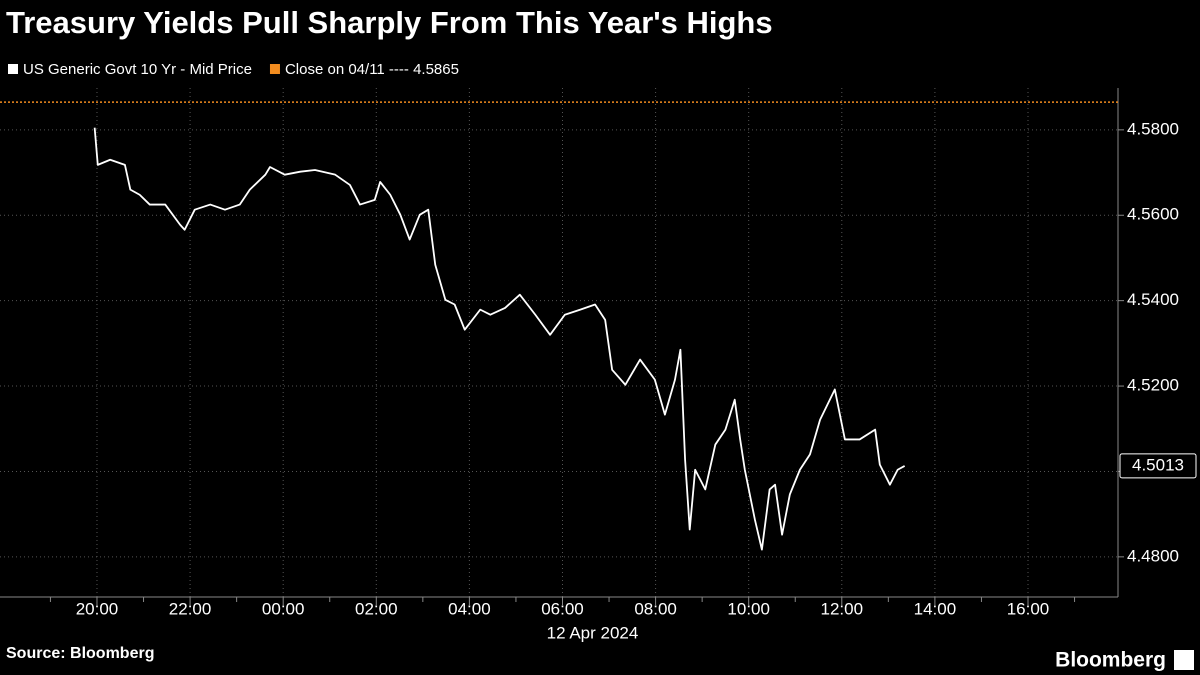  I want to click on x-tick-label: 12:00, so click(842, 608).